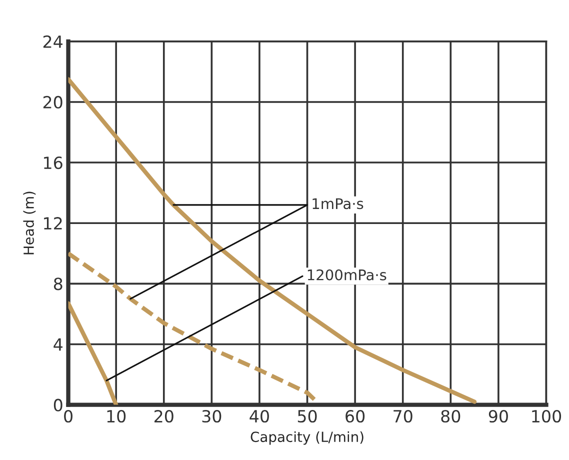 This screenshot has width=569, height=460. Describe the element at coordinates (403, 416) in the screenshot. I see `x-tick-label: 70` at that location.